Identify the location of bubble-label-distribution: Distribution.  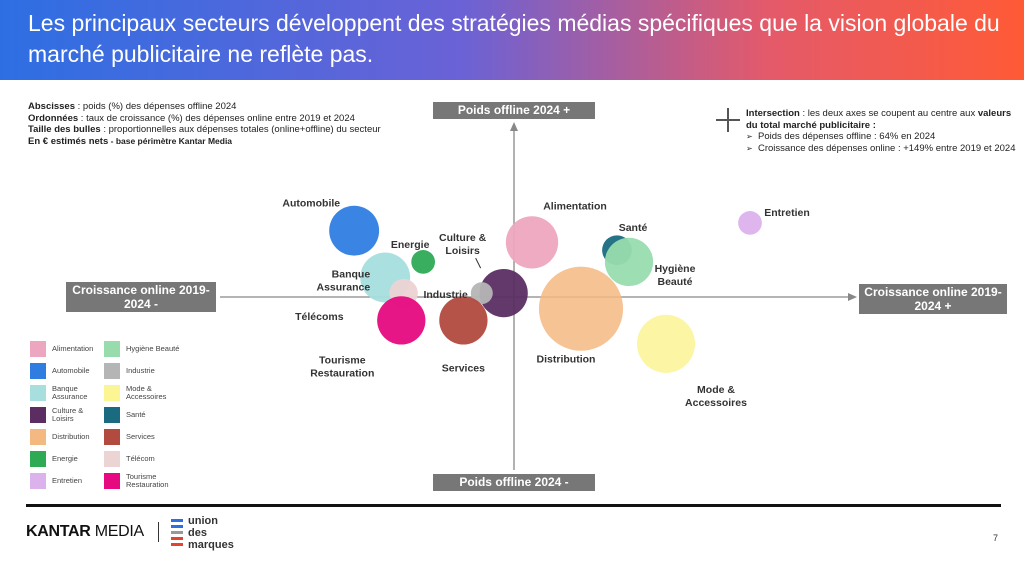
(566, 360).